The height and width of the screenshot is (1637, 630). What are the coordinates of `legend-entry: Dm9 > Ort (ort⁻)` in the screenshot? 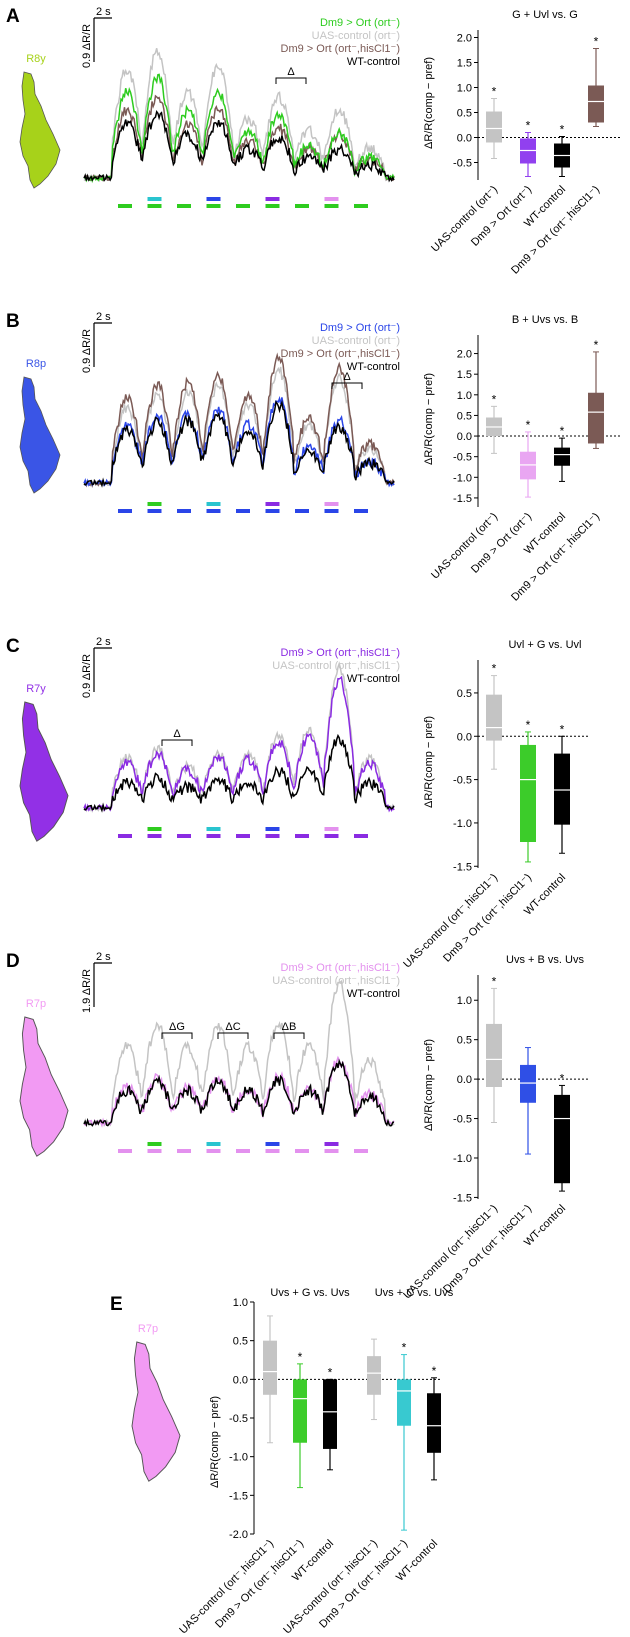 It's located at (360, 328).